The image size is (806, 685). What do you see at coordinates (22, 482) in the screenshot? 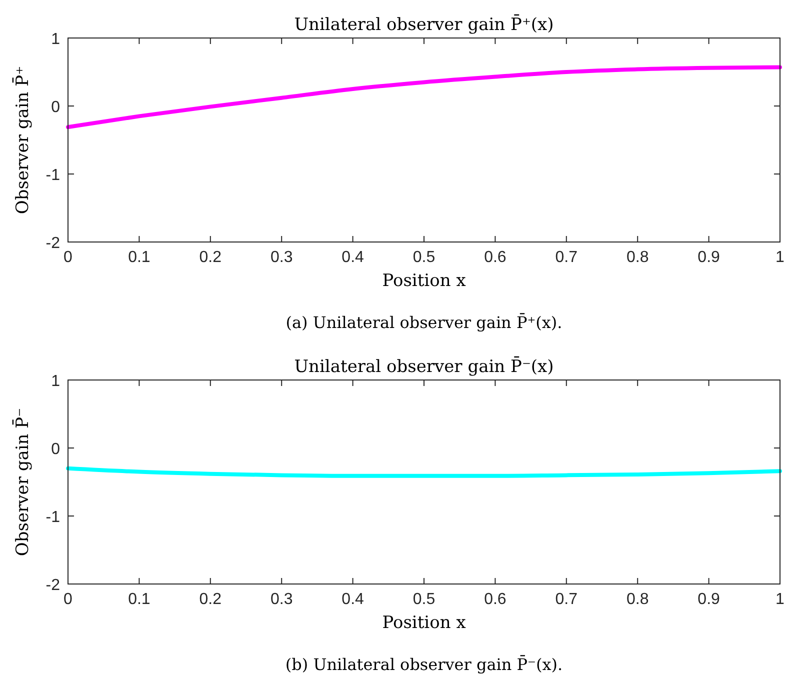
I see `y-axis-title: Observer gain P̄⁻` at bounding box center [22, 482].